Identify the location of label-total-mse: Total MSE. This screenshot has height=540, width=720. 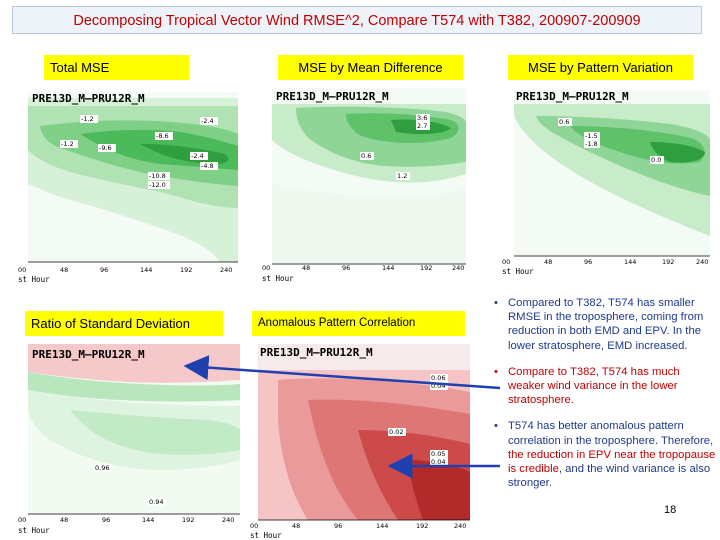
(116, 67).